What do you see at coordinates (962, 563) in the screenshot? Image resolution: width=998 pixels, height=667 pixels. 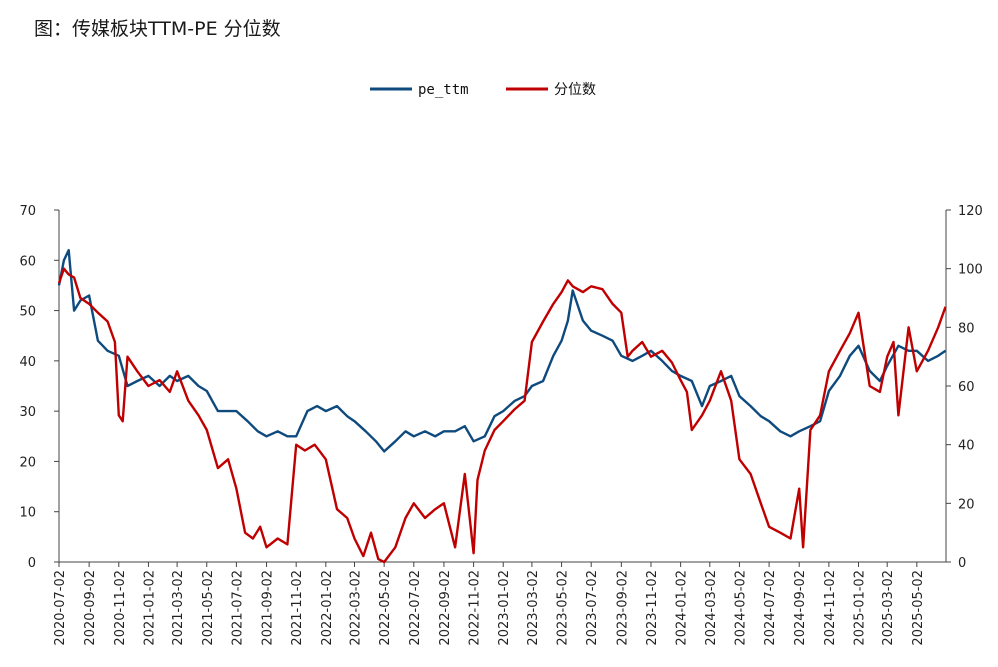 I see `right-tick-label: 0` at bounding box center [962, 563].